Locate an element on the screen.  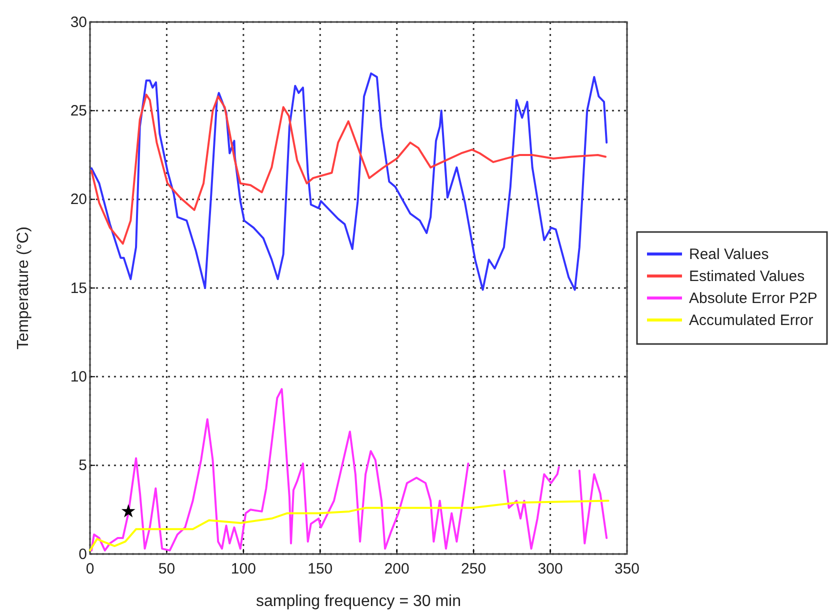
x-tick-label: 350 is located at coordinates (627, 569).